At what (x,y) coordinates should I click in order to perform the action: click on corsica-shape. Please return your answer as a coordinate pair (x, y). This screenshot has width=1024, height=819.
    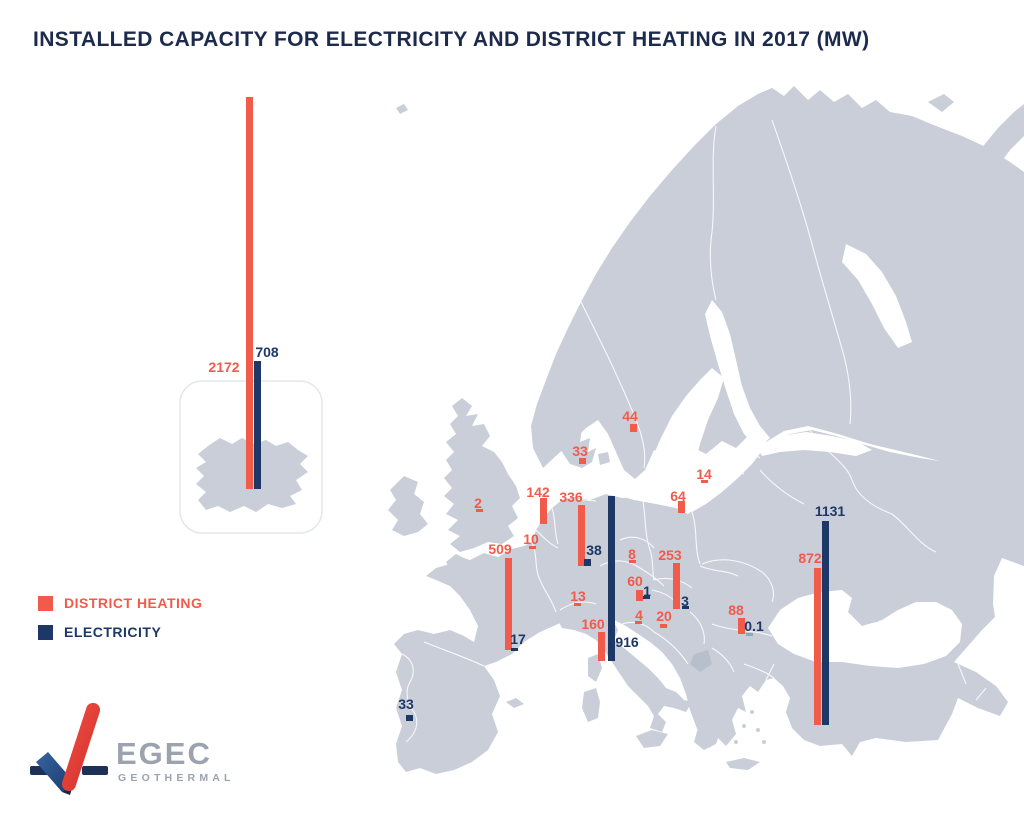
    Looking at the image, I should click on (595, 668).